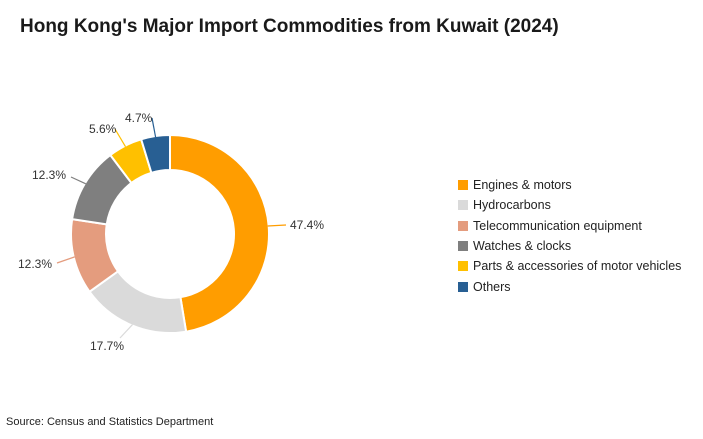 Image resolution: width=703 pixels, height=439 pixels. I want to click on legend-item: Watches & clocks, so click(569, 246).